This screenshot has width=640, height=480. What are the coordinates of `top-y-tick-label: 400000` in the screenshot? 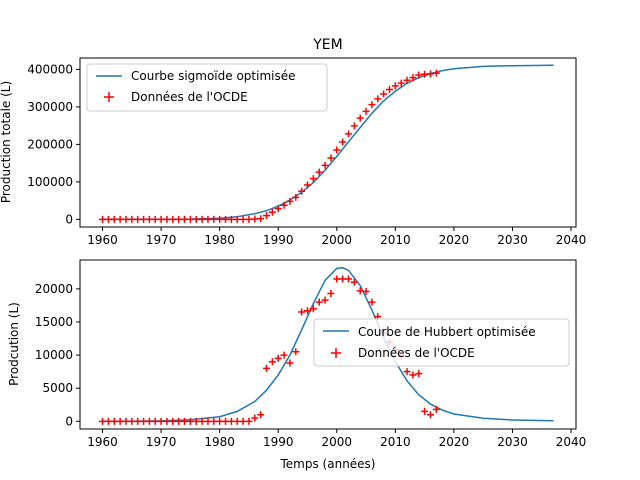 It's located at (50, 69).